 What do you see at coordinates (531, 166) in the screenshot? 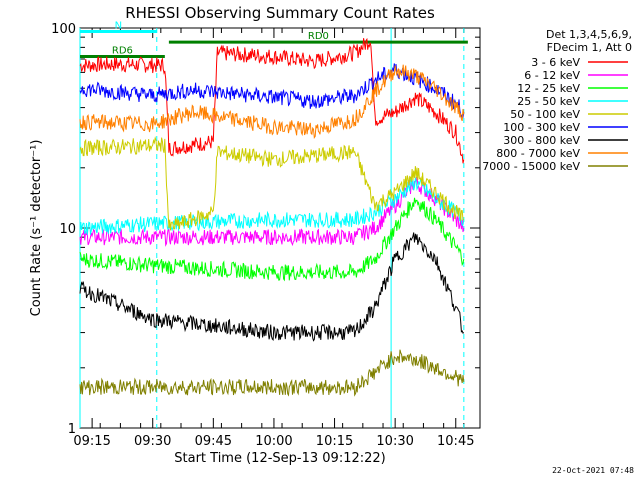
I see `legend-label: 7000 - 15000 keV` at bounding box center [531, 166].